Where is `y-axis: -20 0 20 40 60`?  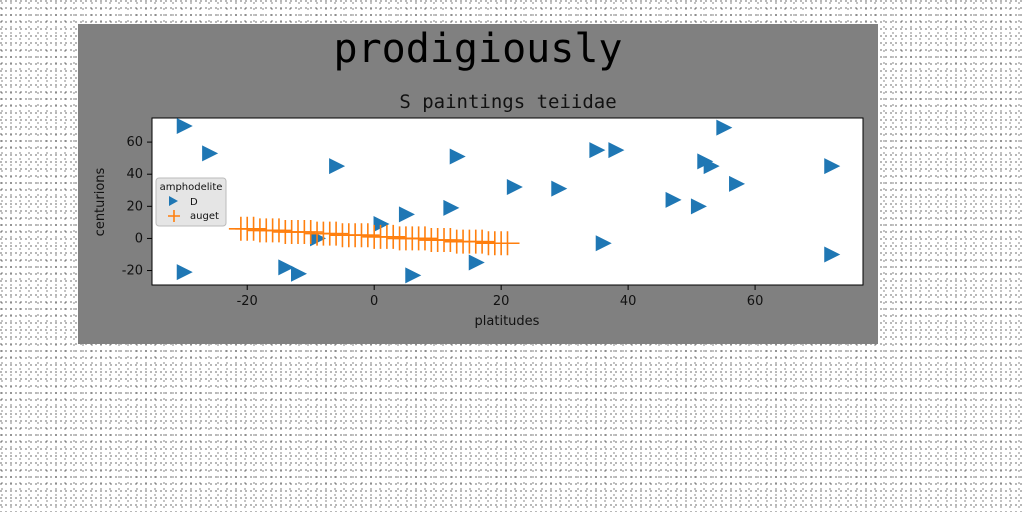
y-axis: -20 0 20 40 60 is located at coordinates (137, 207).